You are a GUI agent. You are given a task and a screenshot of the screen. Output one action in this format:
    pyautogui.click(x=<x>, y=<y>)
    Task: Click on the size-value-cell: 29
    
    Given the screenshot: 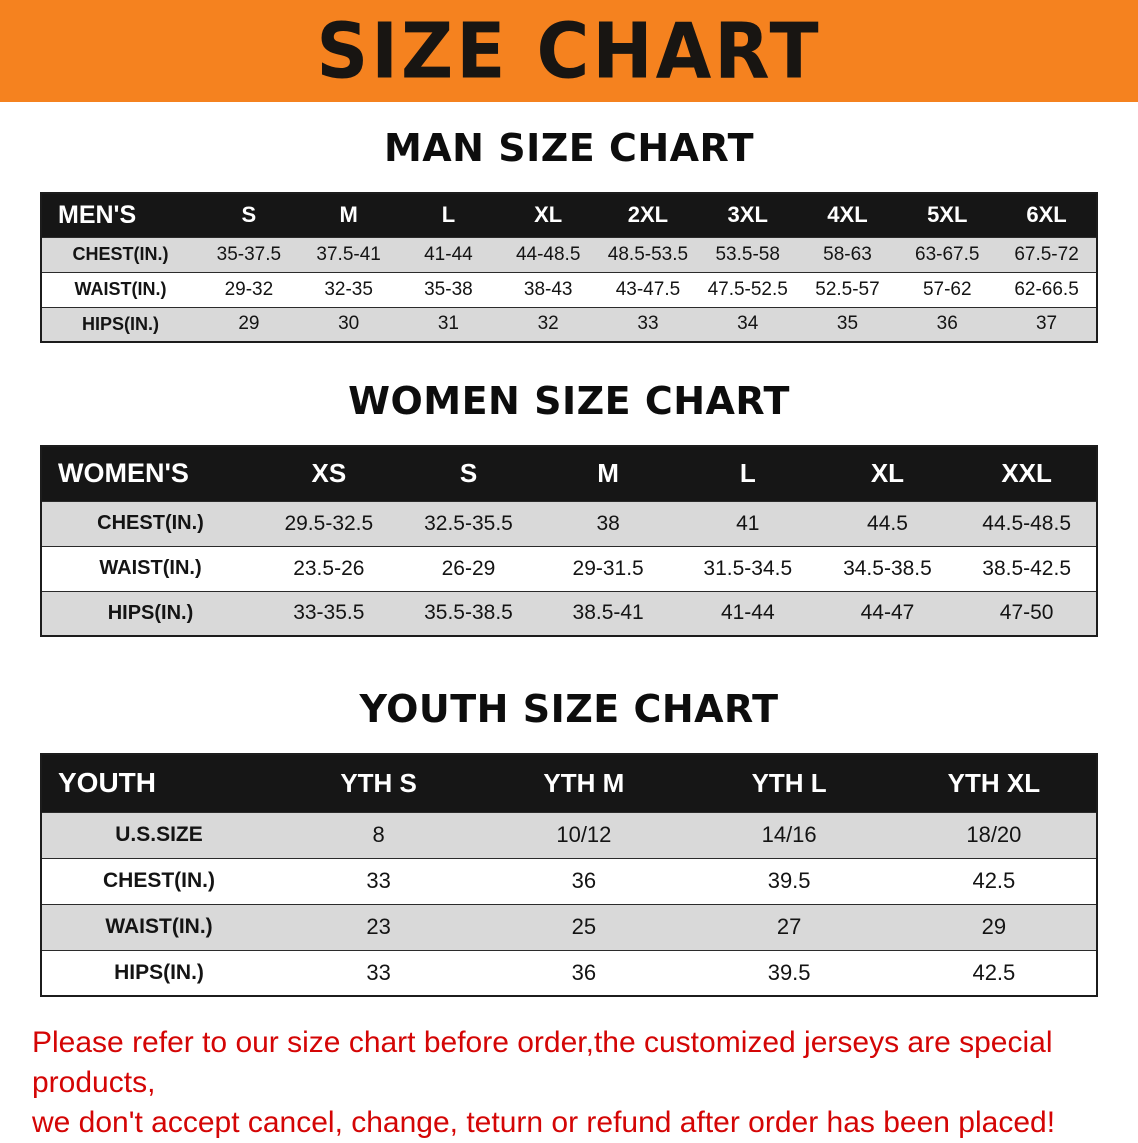 What is the action you would take?
    pyautogui.click(x=249, y=324)
    